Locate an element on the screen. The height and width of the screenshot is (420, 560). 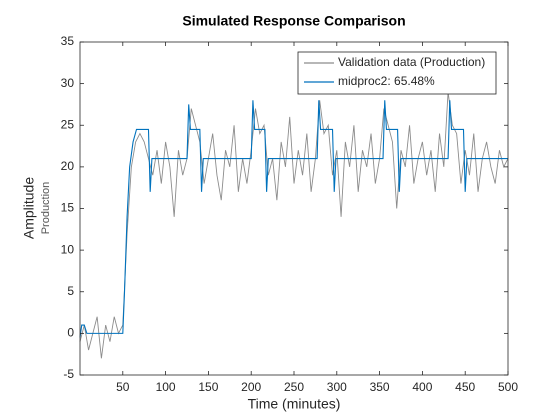
x-tick-label: 300 is located at coordinates (337, 387).